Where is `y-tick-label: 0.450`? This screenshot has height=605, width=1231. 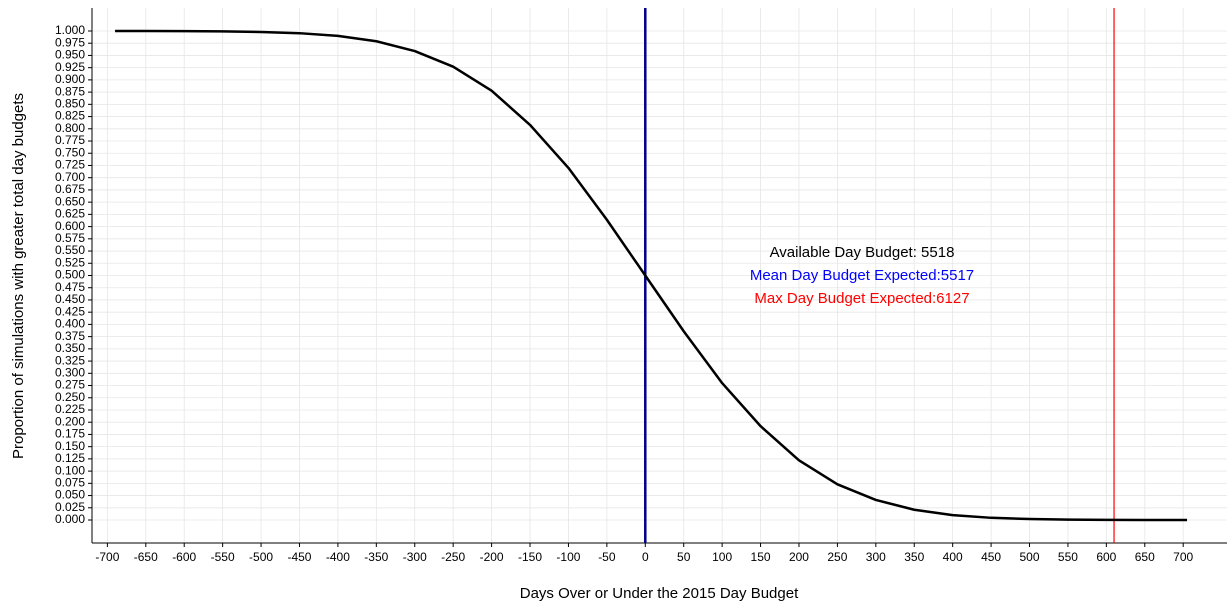
y-tick-label: 0.450 is located at coordinates (70, 299).